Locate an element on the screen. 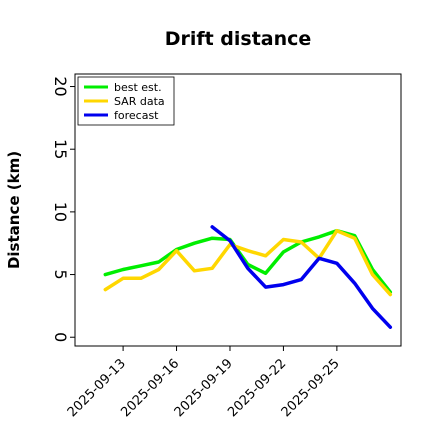  y-axis-label: Distance (km) is located at coordinates (14, 210).